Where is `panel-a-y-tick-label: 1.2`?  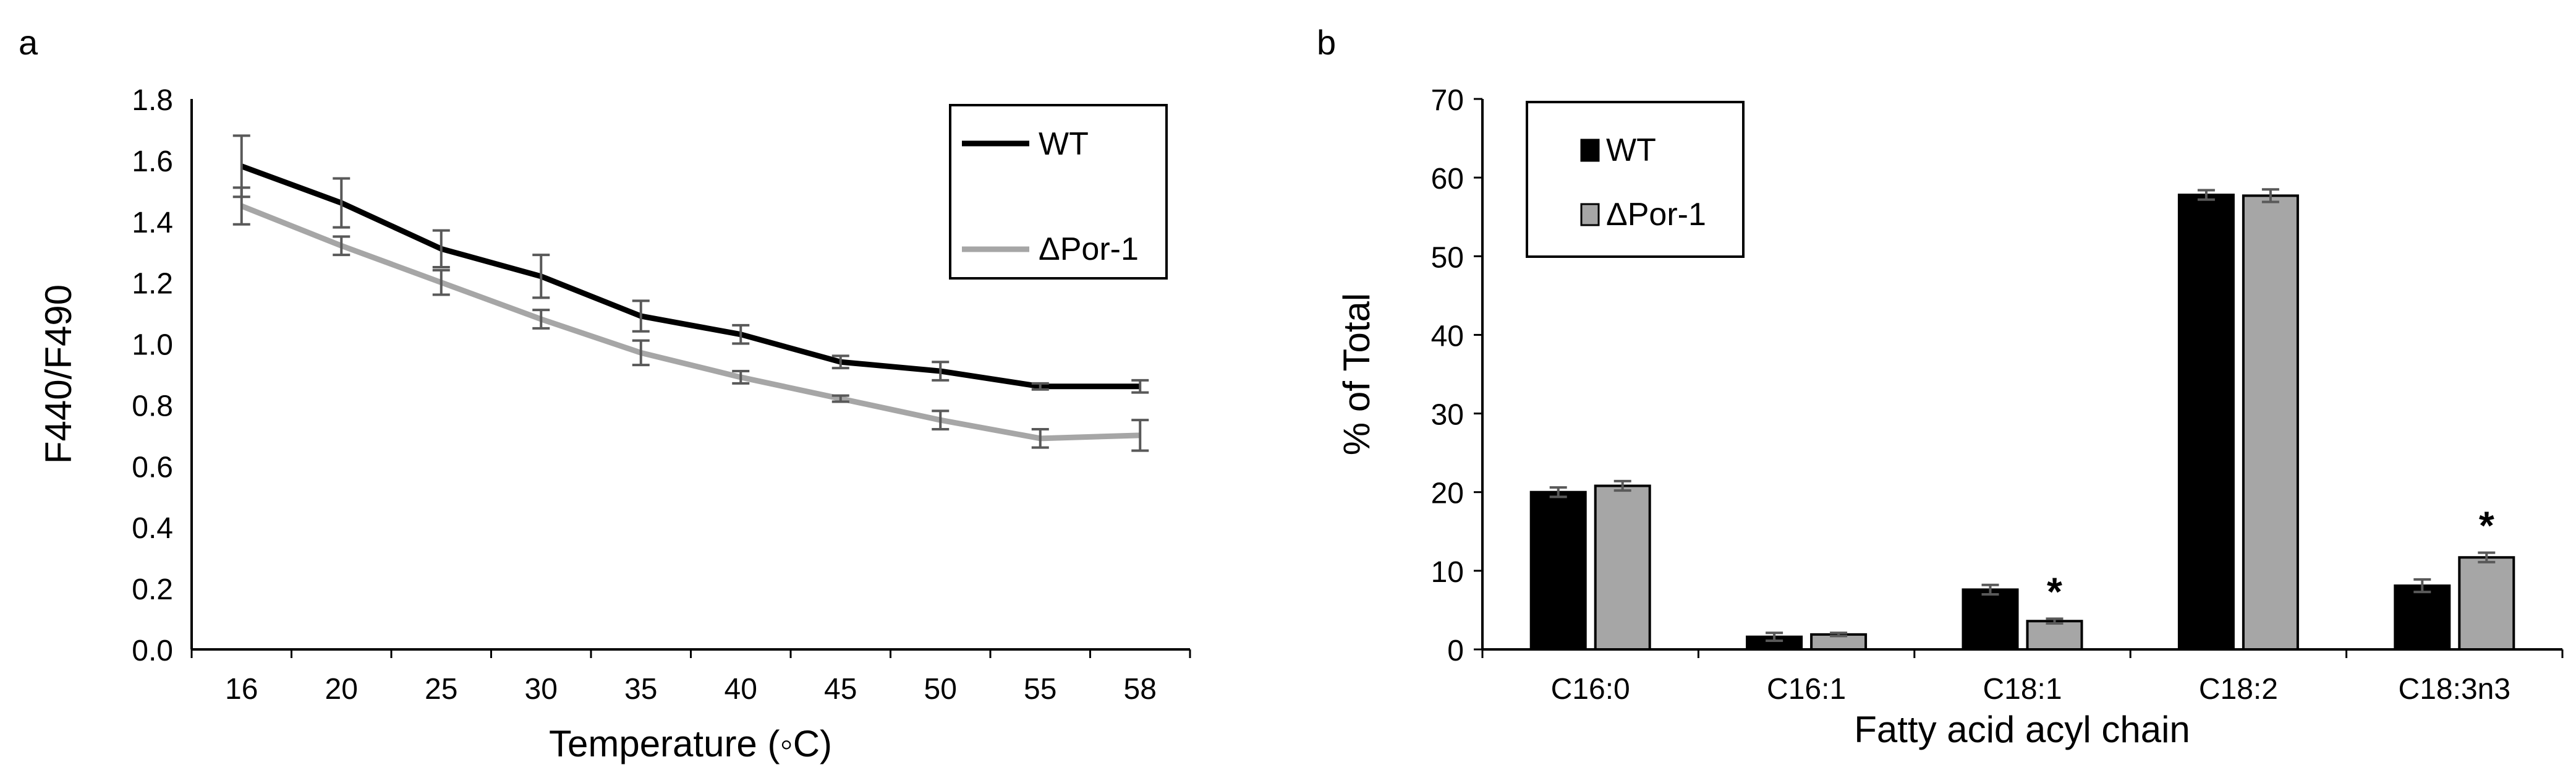
panel-a-y-tick-label: 1.2 is located at coordinates (152, 284).